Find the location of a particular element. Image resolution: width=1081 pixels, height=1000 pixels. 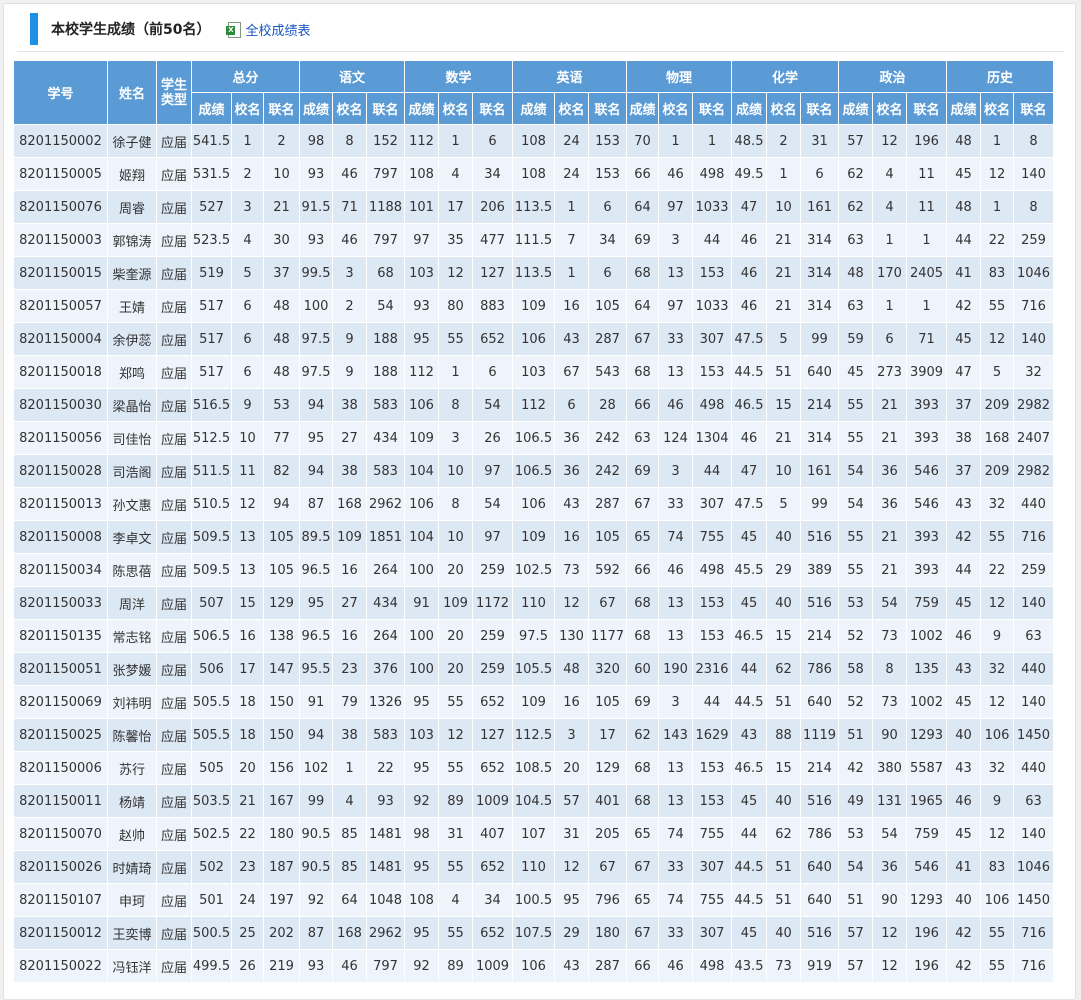

score-cell: 43 is located at coordinates (571, 504).